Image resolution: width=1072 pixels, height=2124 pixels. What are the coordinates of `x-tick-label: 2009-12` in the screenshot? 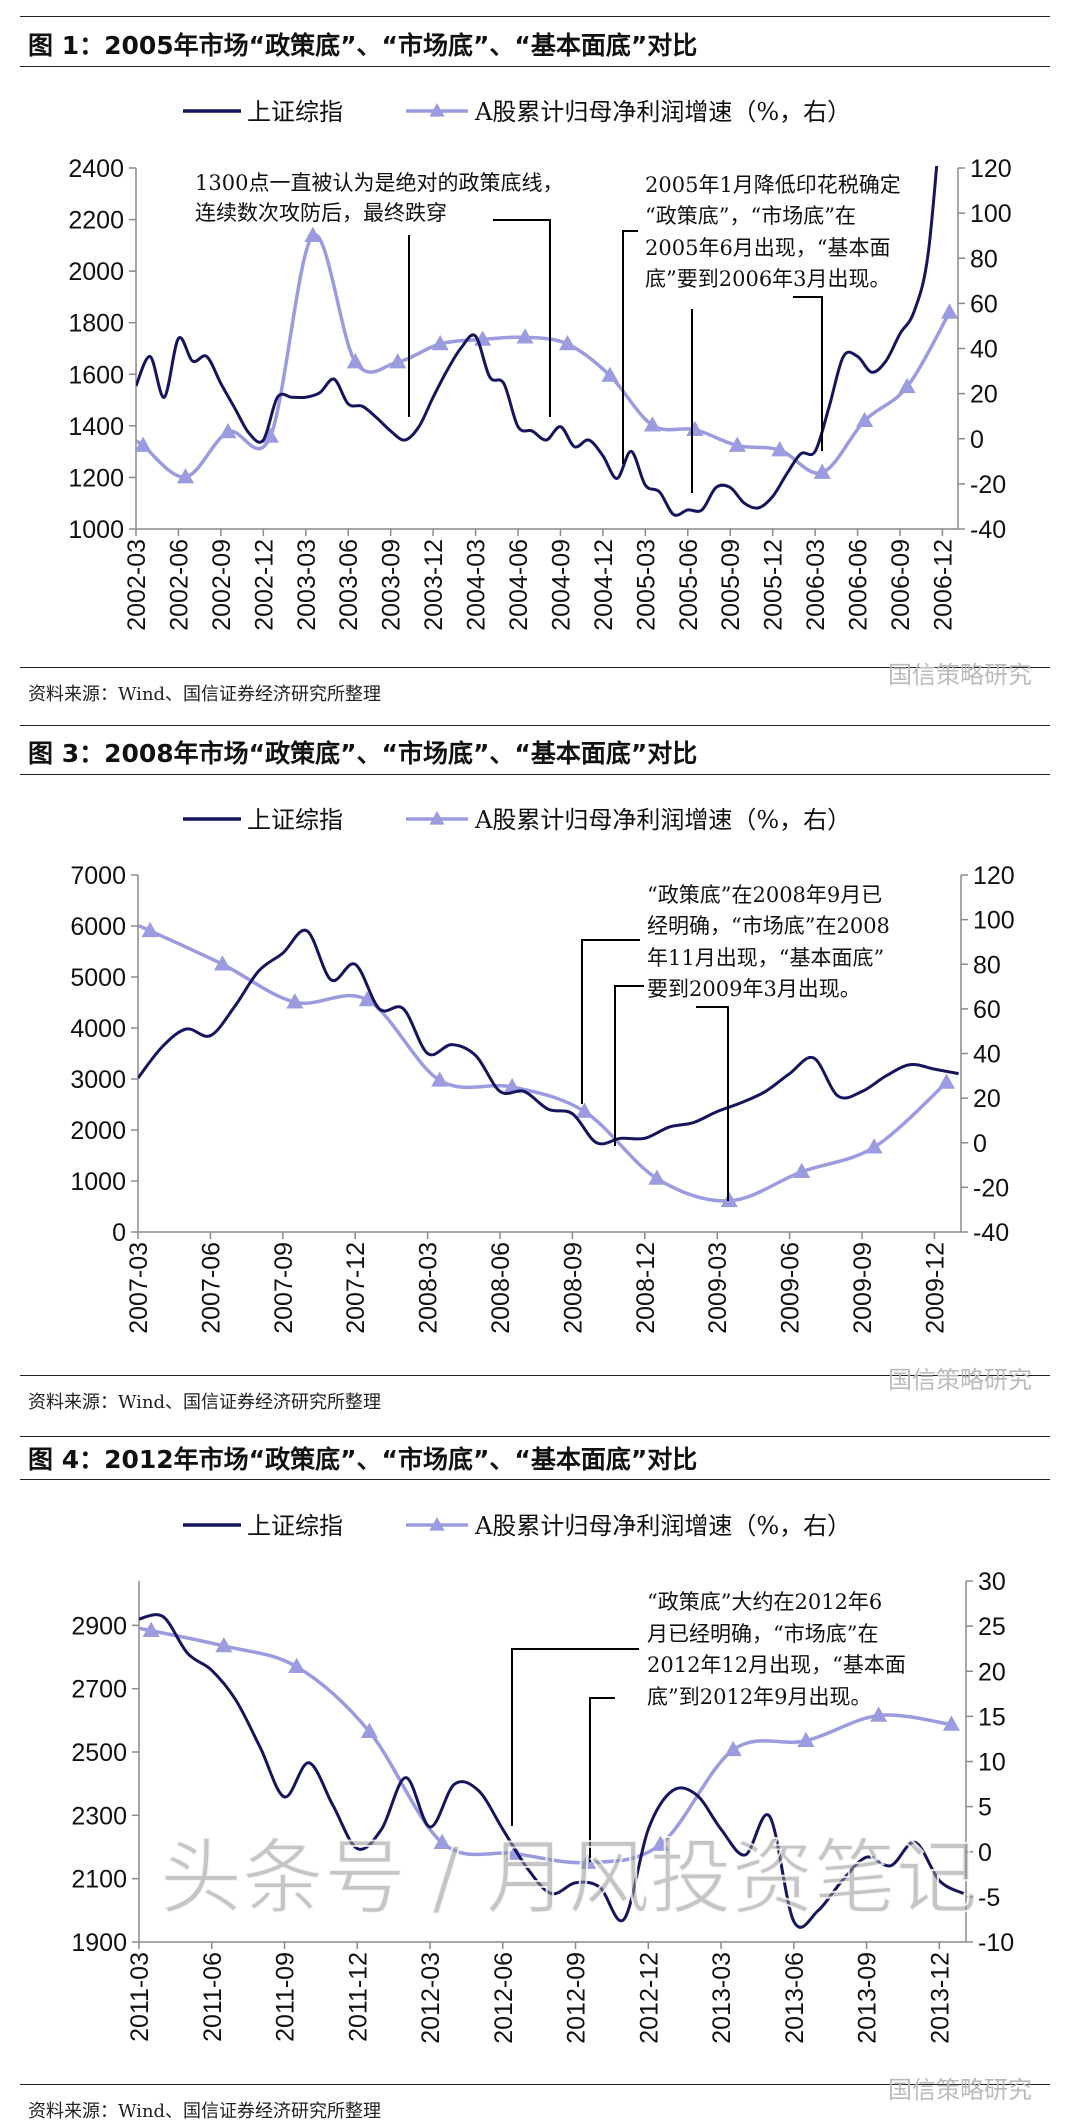 It's located at (935, 1288).